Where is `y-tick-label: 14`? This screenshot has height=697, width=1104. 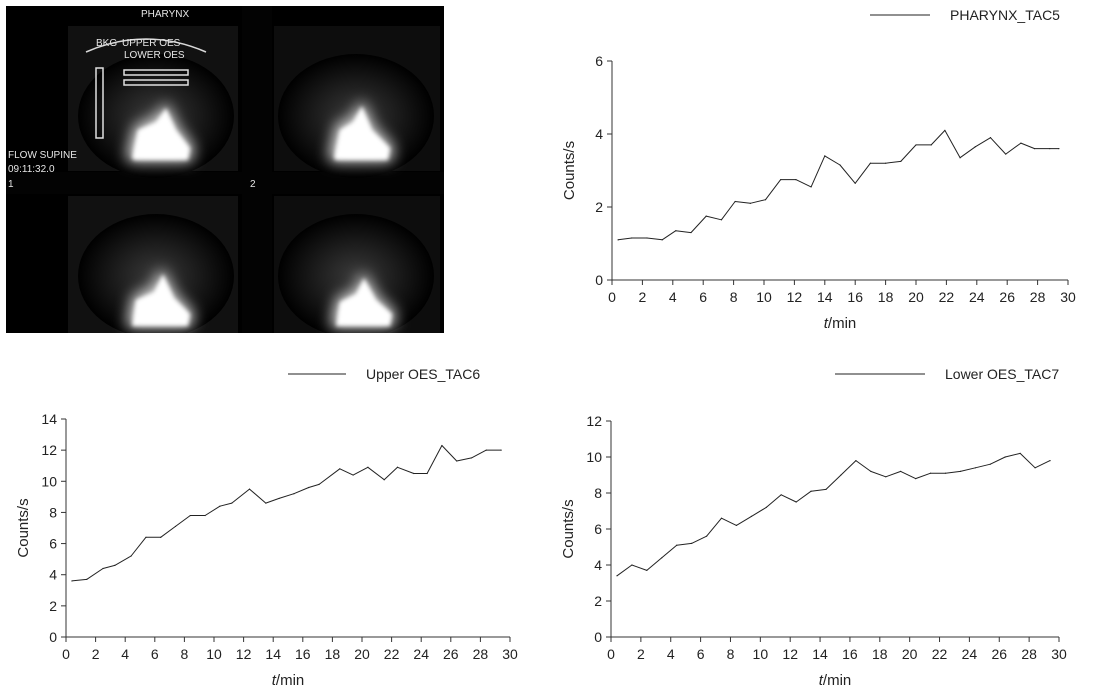
y-tick-label: 14 is located at coordinates (49, 419).